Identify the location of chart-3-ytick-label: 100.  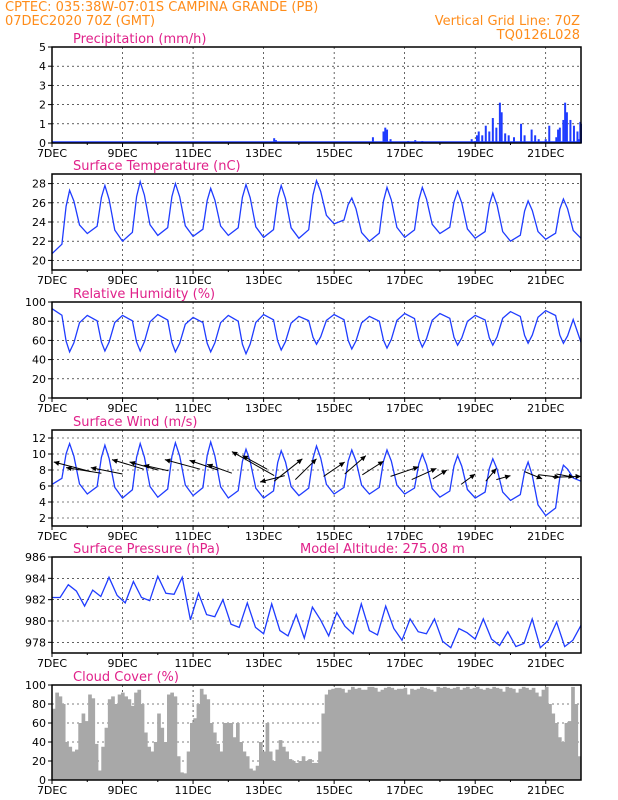
(35, 302).